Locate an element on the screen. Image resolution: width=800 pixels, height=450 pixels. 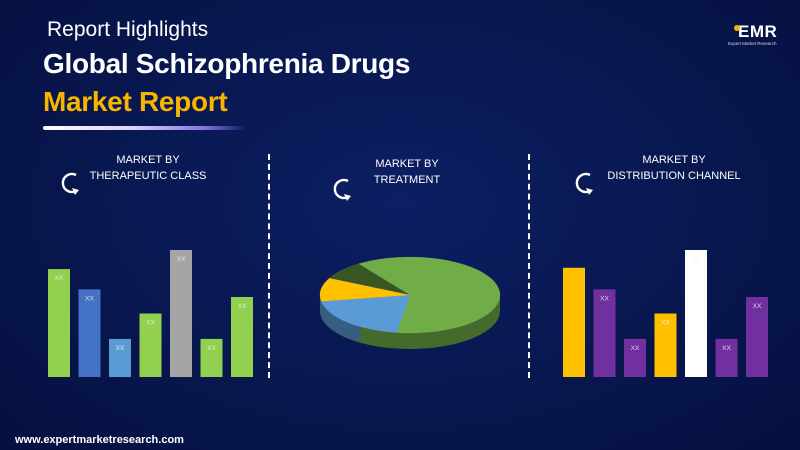
treatment-pie-chart is located at coordinates (410, 302).